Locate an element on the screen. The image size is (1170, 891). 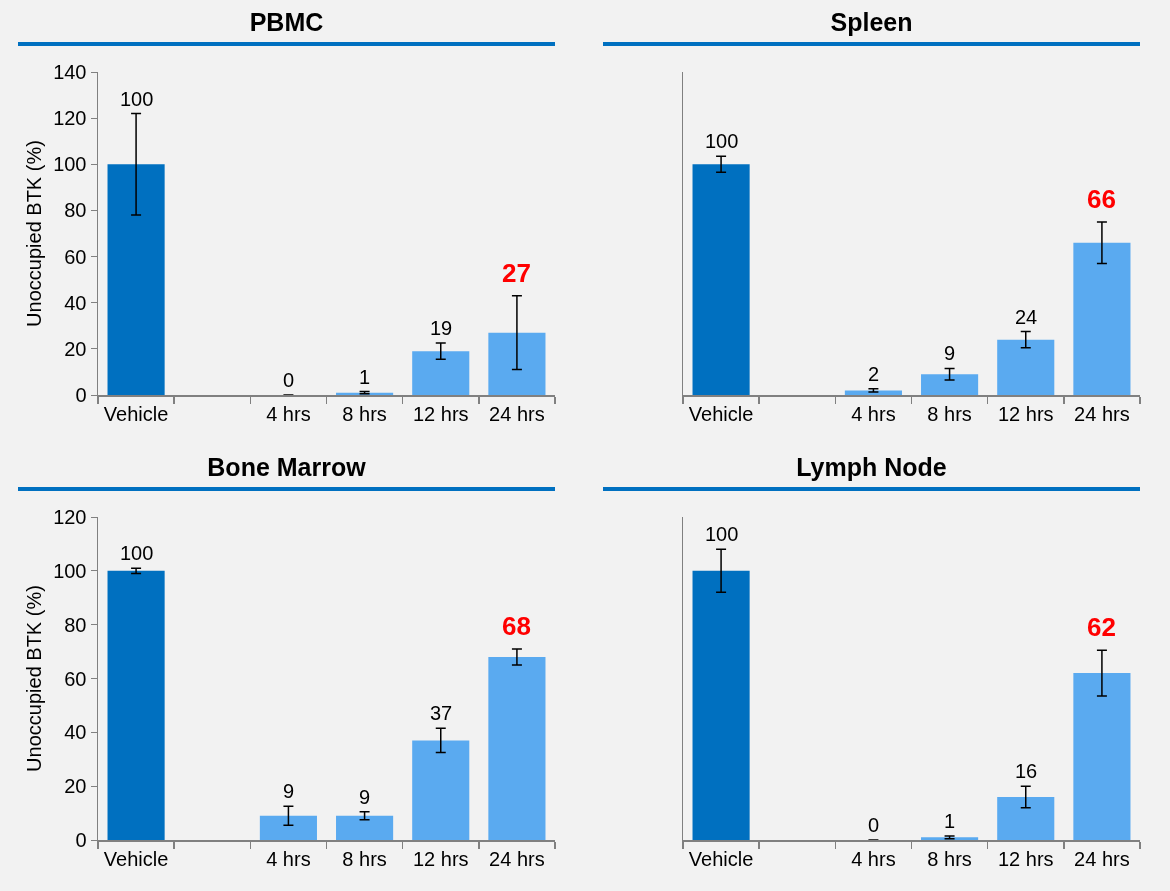
chart-title: Bone Marrow is located at coordinates (286, 470).